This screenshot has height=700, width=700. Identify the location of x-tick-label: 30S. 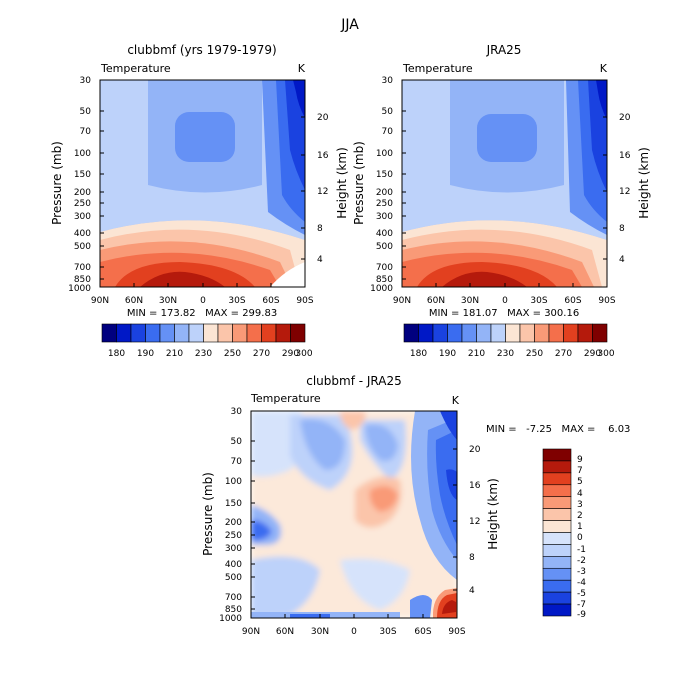
(387, 632).